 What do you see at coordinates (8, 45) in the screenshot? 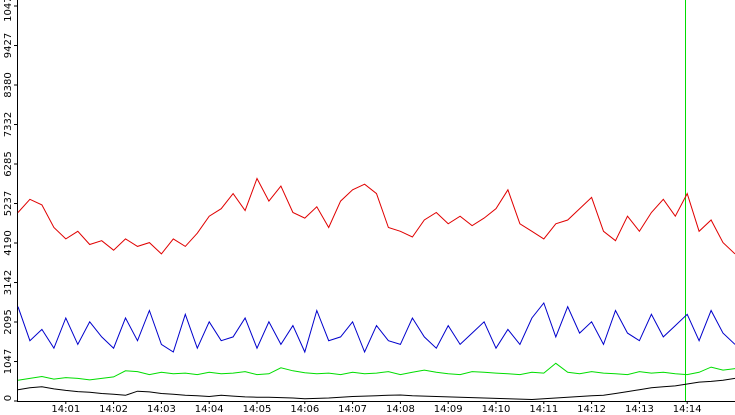
I see `y-tick-label: 9427` at bounding box center [8, 45].